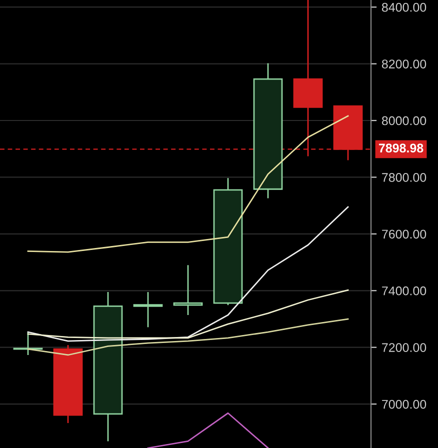 Image resolution: width=438 pixels, height=448 pixels. I want to click on y-tick-label: 7800.00, so click(404, 177).